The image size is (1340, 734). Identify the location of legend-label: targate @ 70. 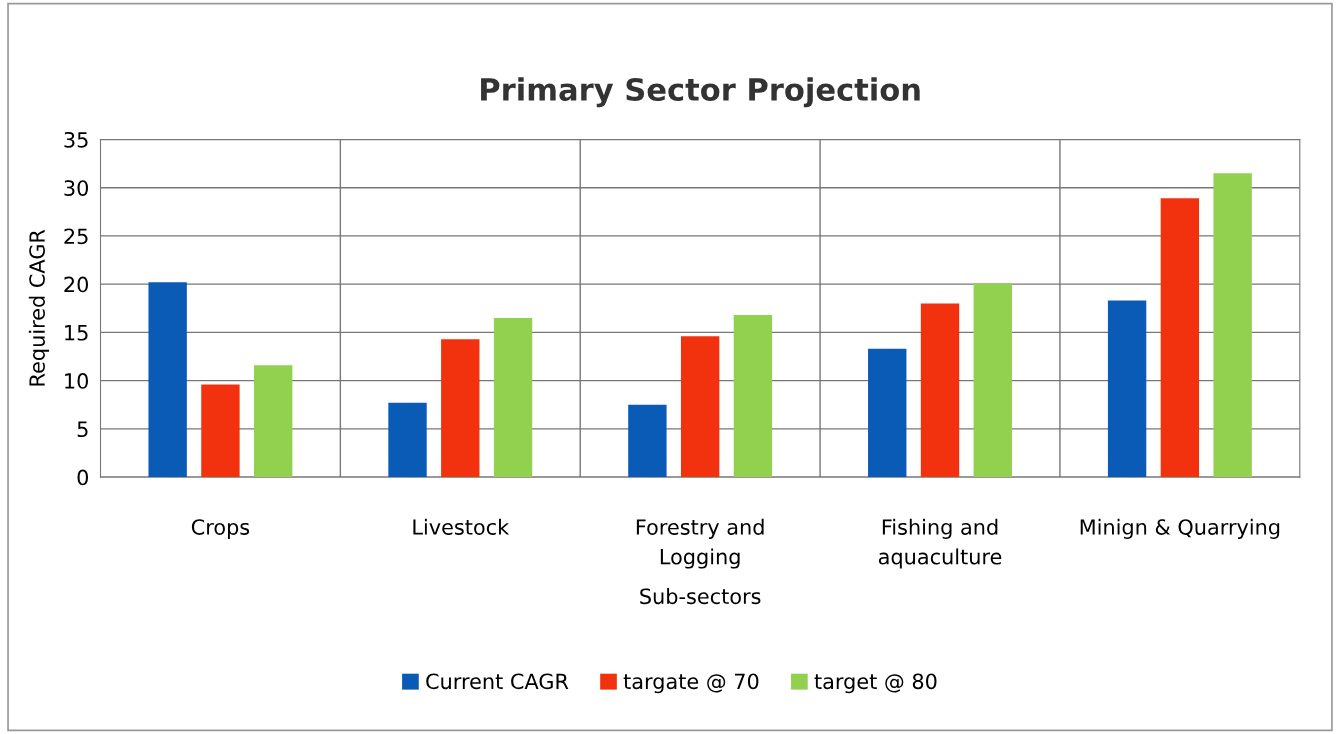
(691, 683).